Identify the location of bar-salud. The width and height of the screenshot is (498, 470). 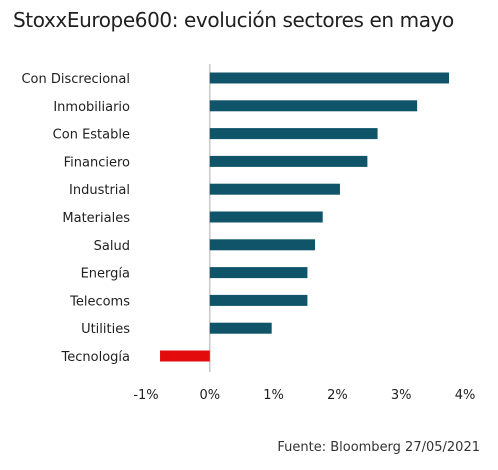
(262, 245).